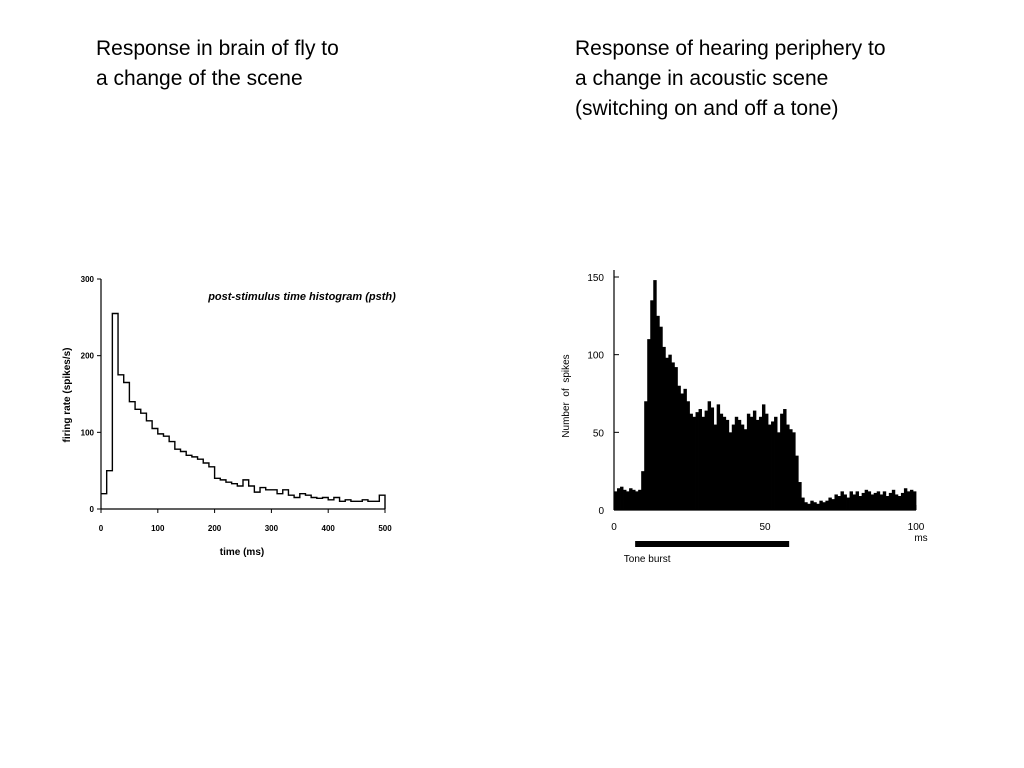 This screenshot has height=768, width=1024. What do you see at coordinates (765, 527) in the screenshot?
I see `auditory-x-tick-label: 50` at bounding box center [765, 527].